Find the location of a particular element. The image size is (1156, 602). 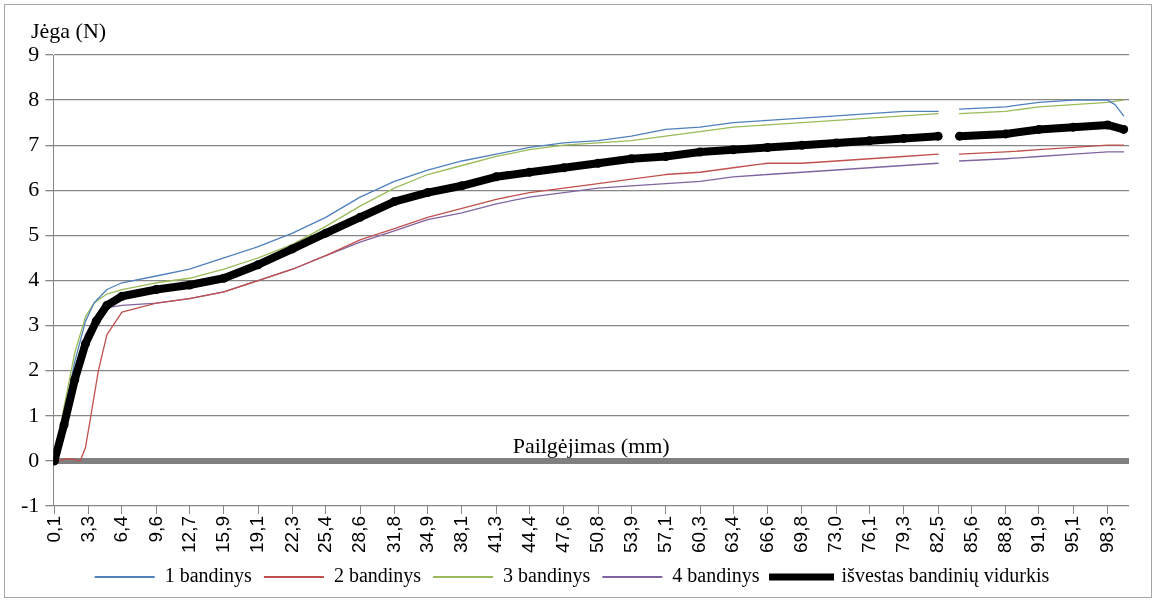

x-axis-title: Pailgėjimas (mm) is located at coordinates (591, 445).